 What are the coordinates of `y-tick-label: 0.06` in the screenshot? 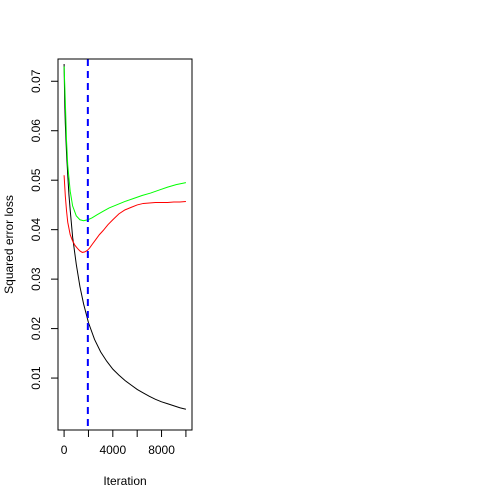 It's located at (36, 131).